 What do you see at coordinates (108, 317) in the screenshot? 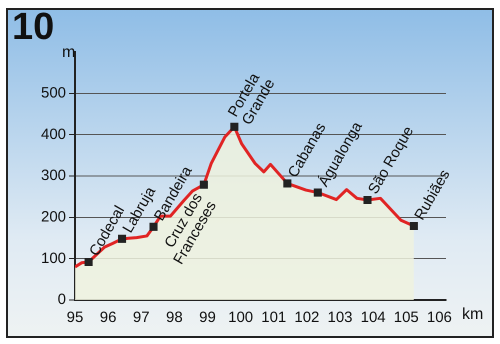
I see `x-tick-label: 96` at bounding box center [108, 317].